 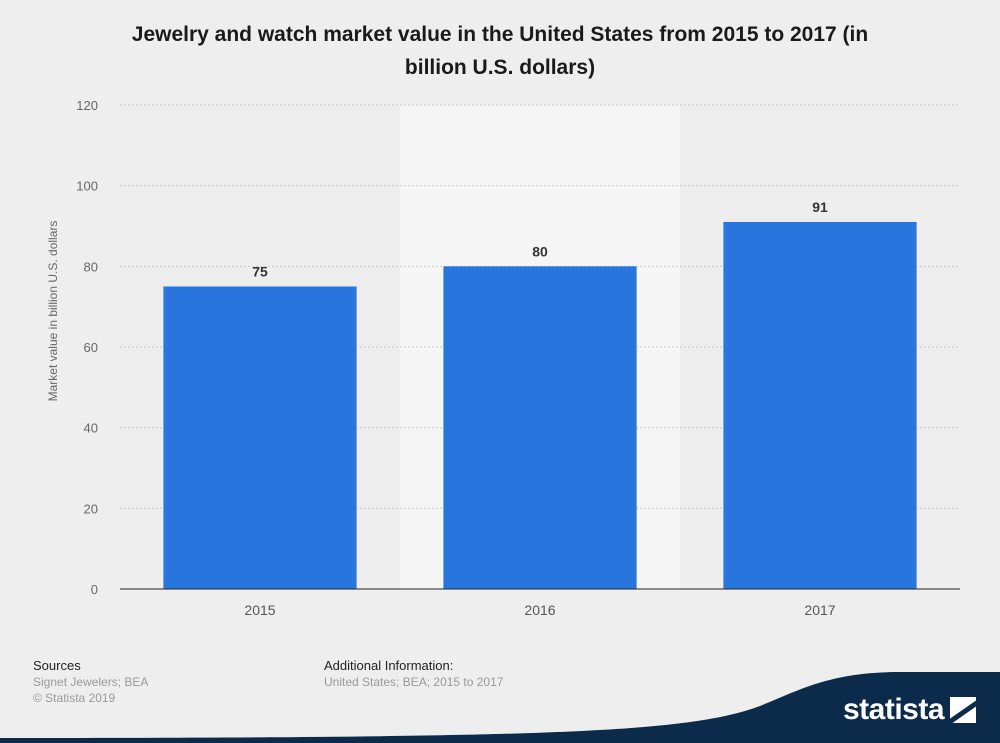 I want to click on y-tick-label: 20, so click(x=91, y=508).